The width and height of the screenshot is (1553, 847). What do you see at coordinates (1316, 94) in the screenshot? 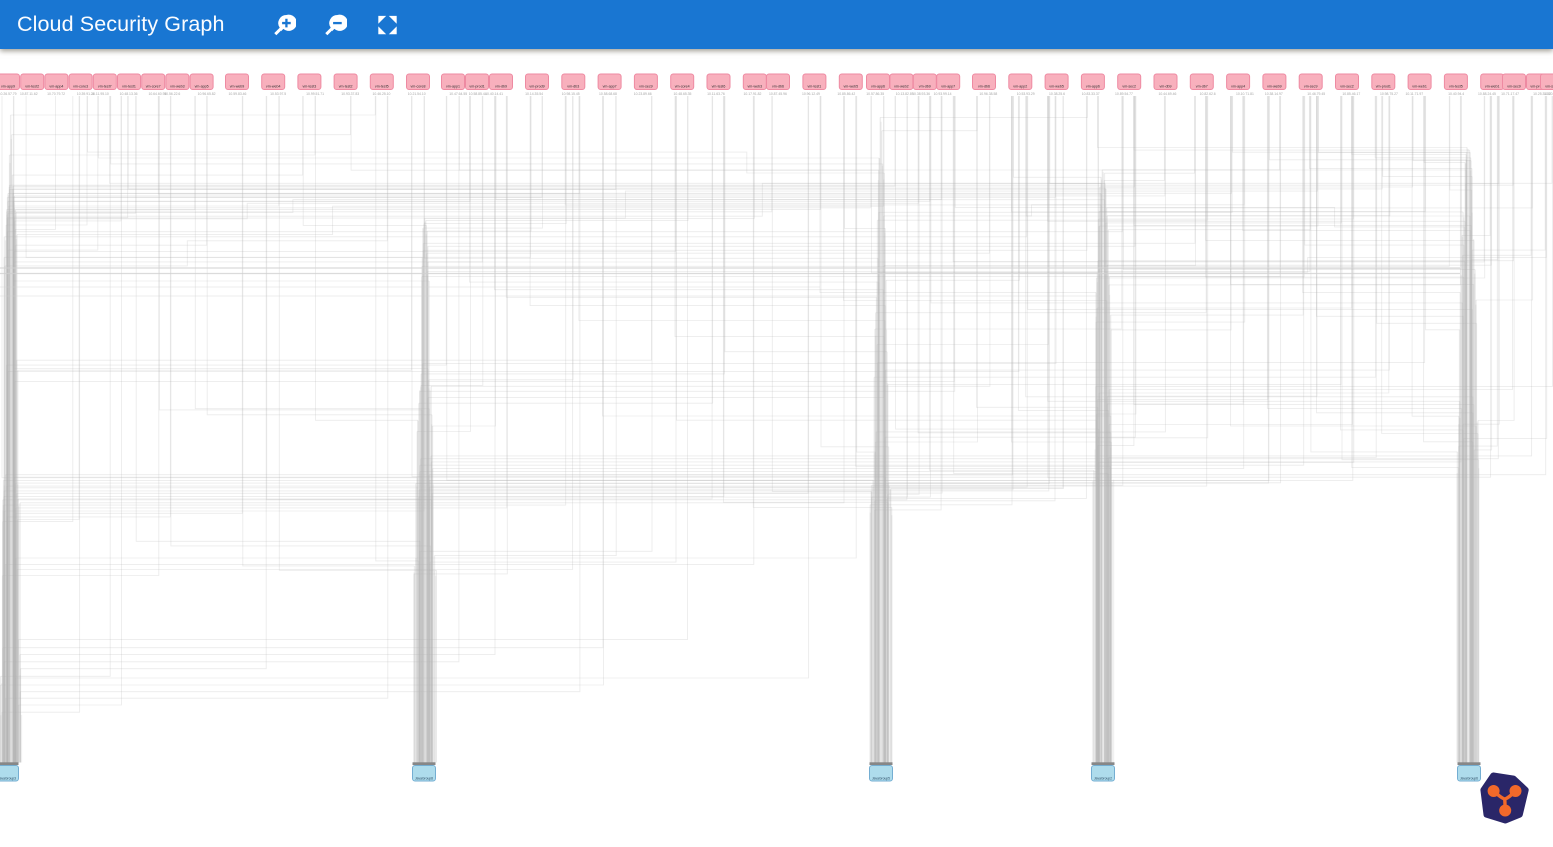
I see `svg-text: 10.46.79.45` at bounding box center [1316, 94].